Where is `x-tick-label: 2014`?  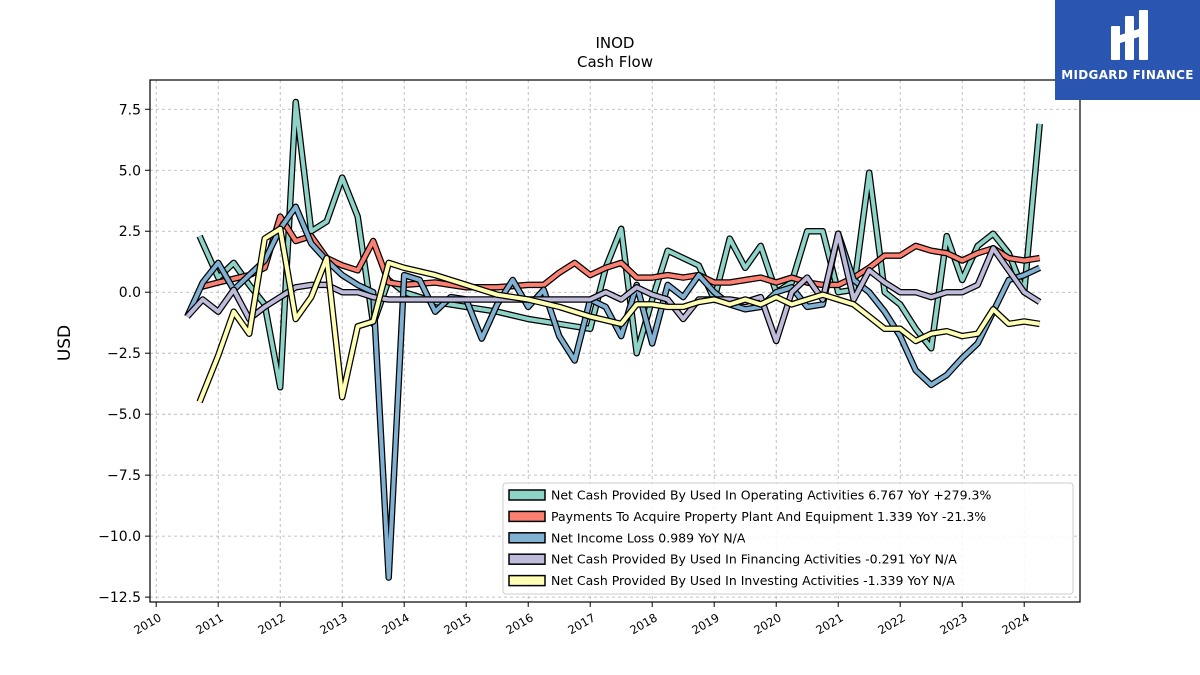 x-tick-label: 2014 is located at coordinates (395, 623).